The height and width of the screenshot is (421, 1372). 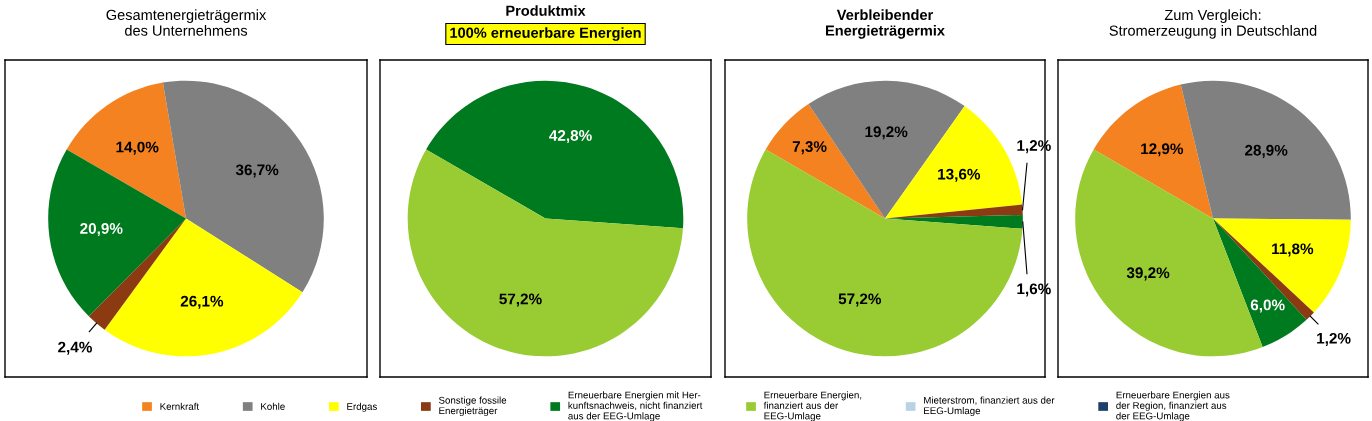 What do you see at coordinates (75, 348) in the screenshot?
I see `data-label: 2,4%` at bounding box center [75, 348].